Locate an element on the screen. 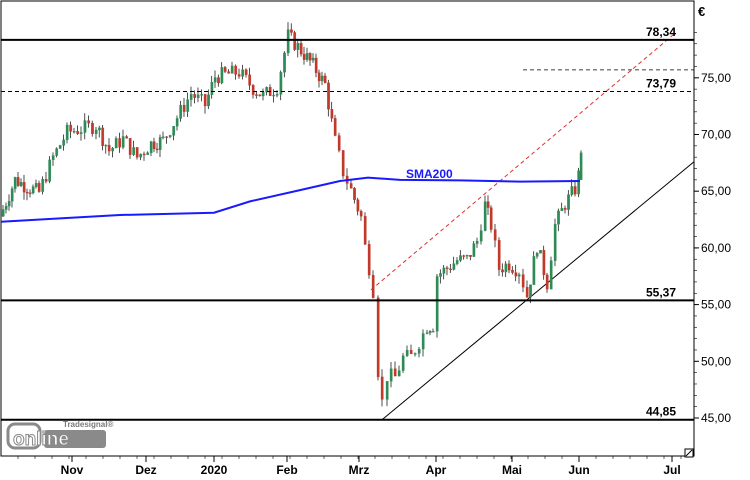 Image resolution: width=750 pixels, height=480 pixels. x-tick-label: Jul is located at coordinates (671, 470).